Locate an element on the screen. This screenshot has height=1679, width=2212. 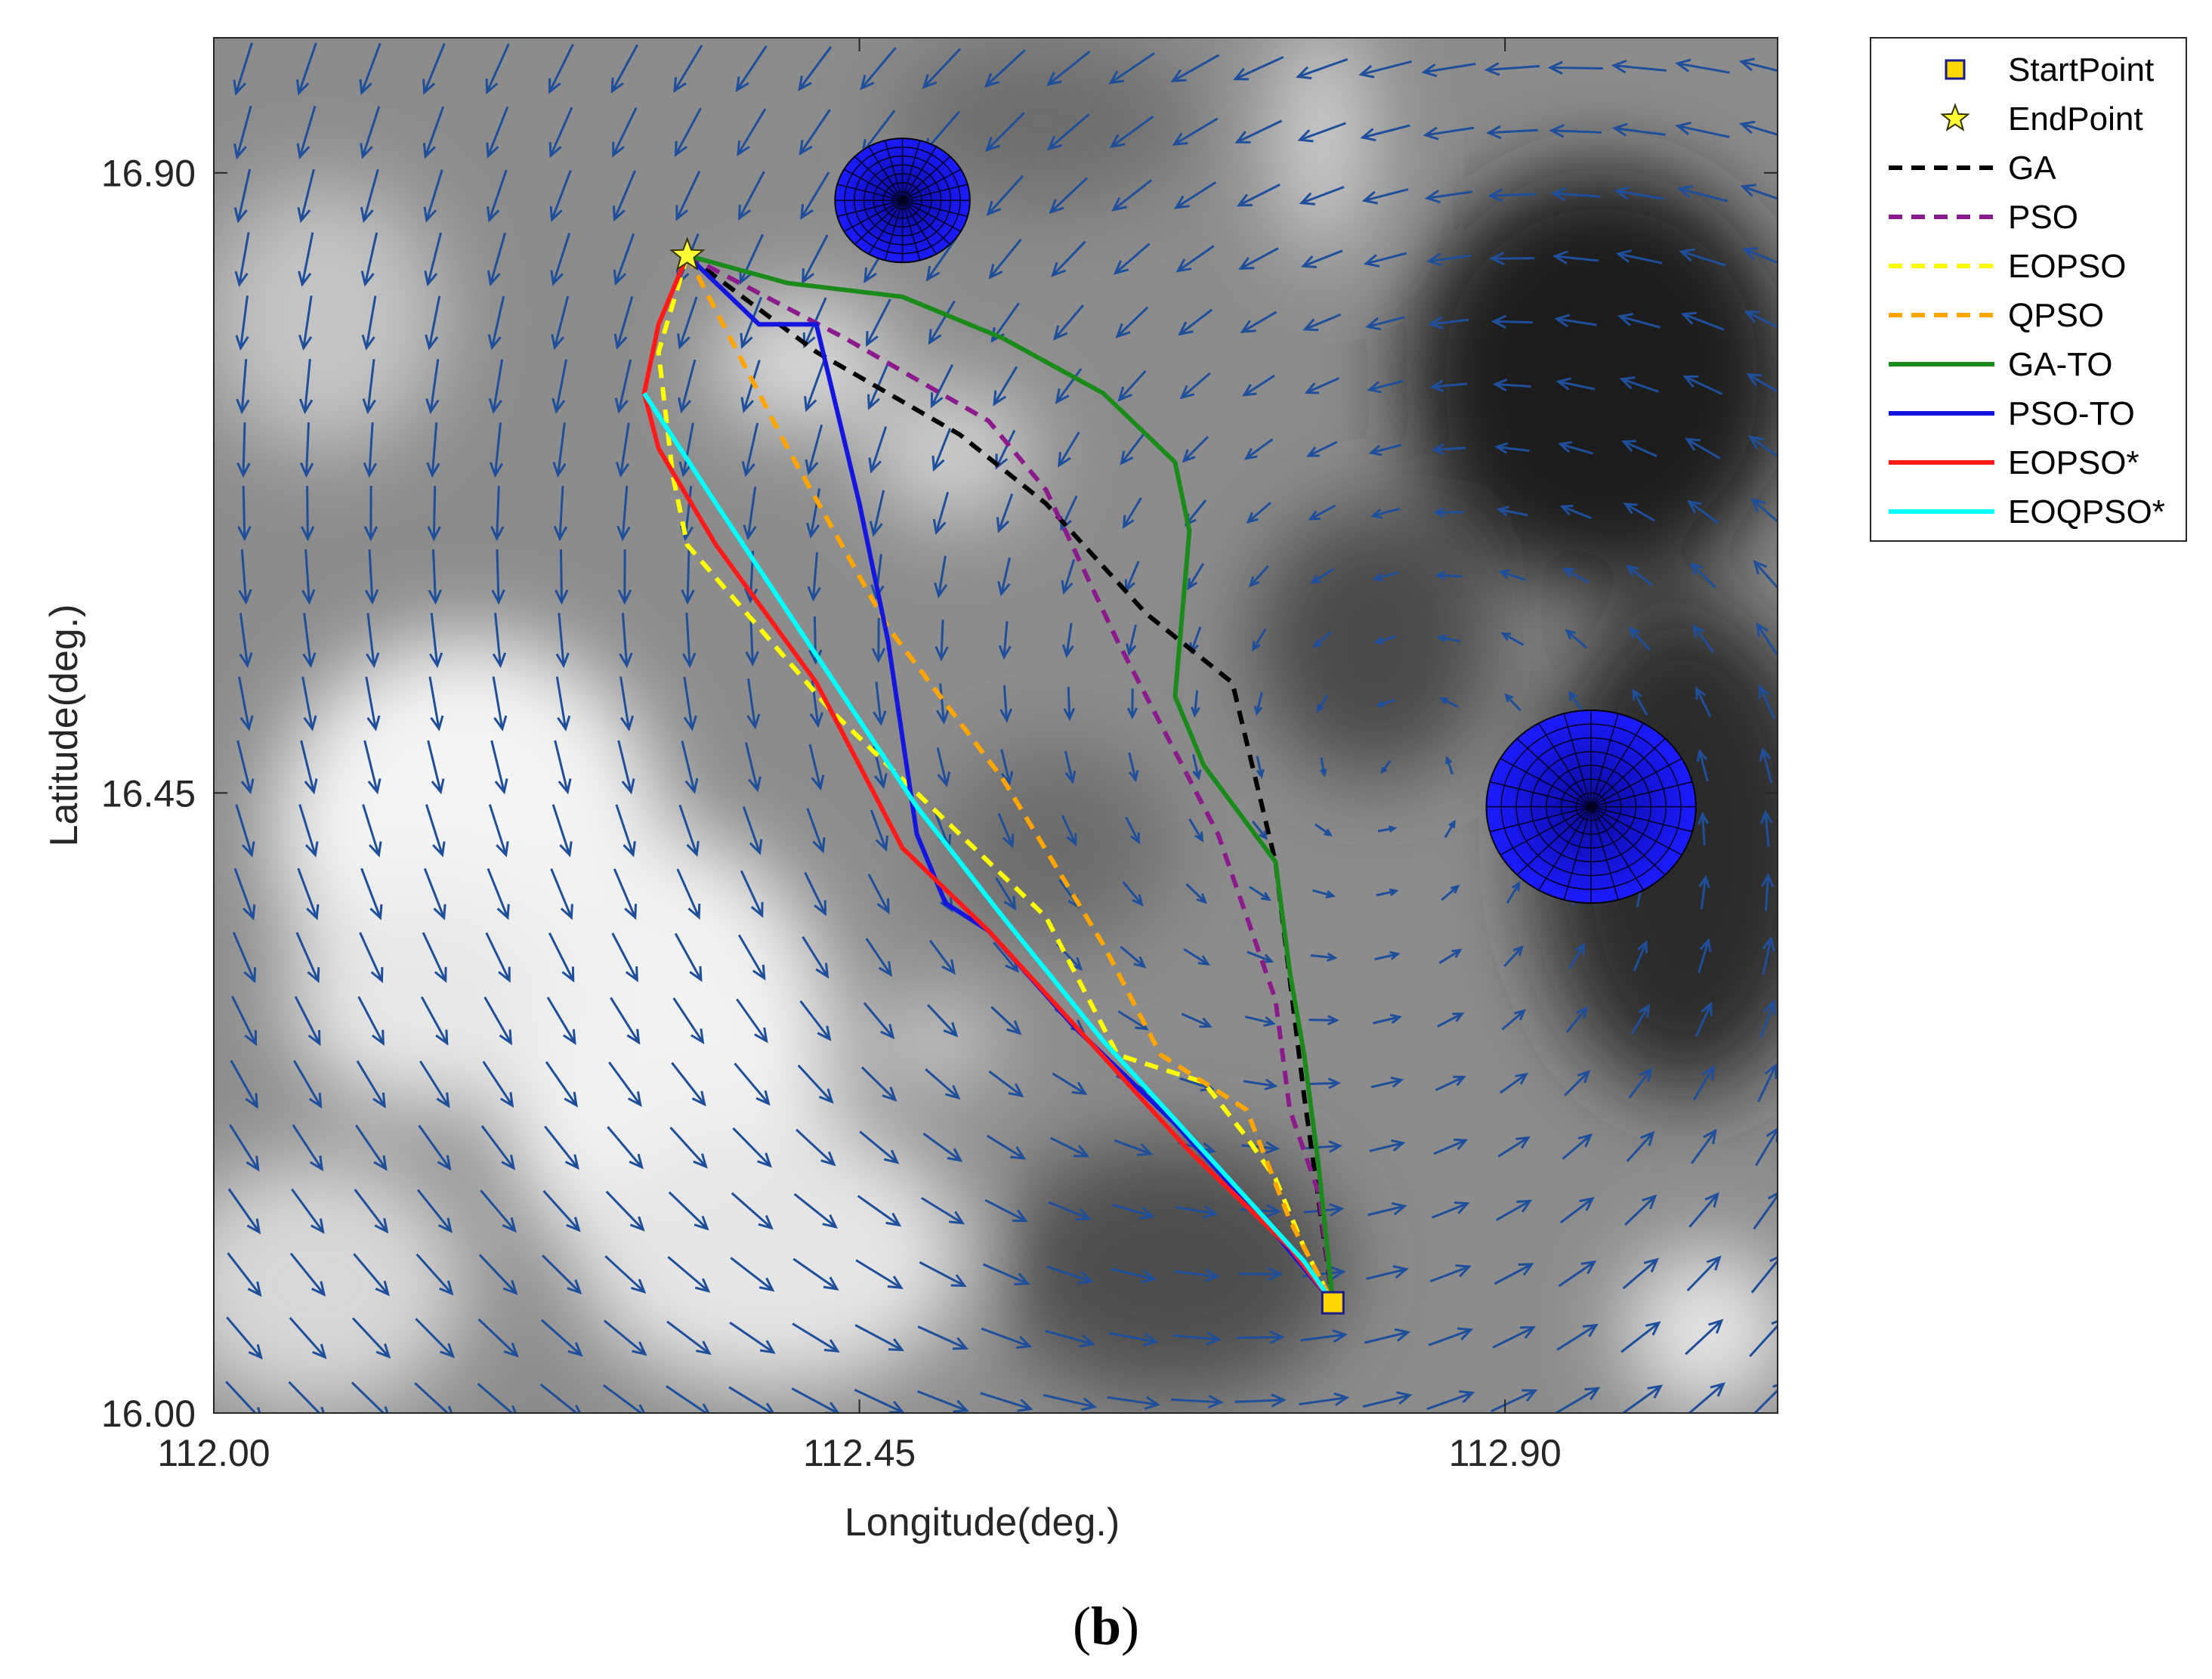
legend-item: EOPSO* is located at coordinates (2014, 463).